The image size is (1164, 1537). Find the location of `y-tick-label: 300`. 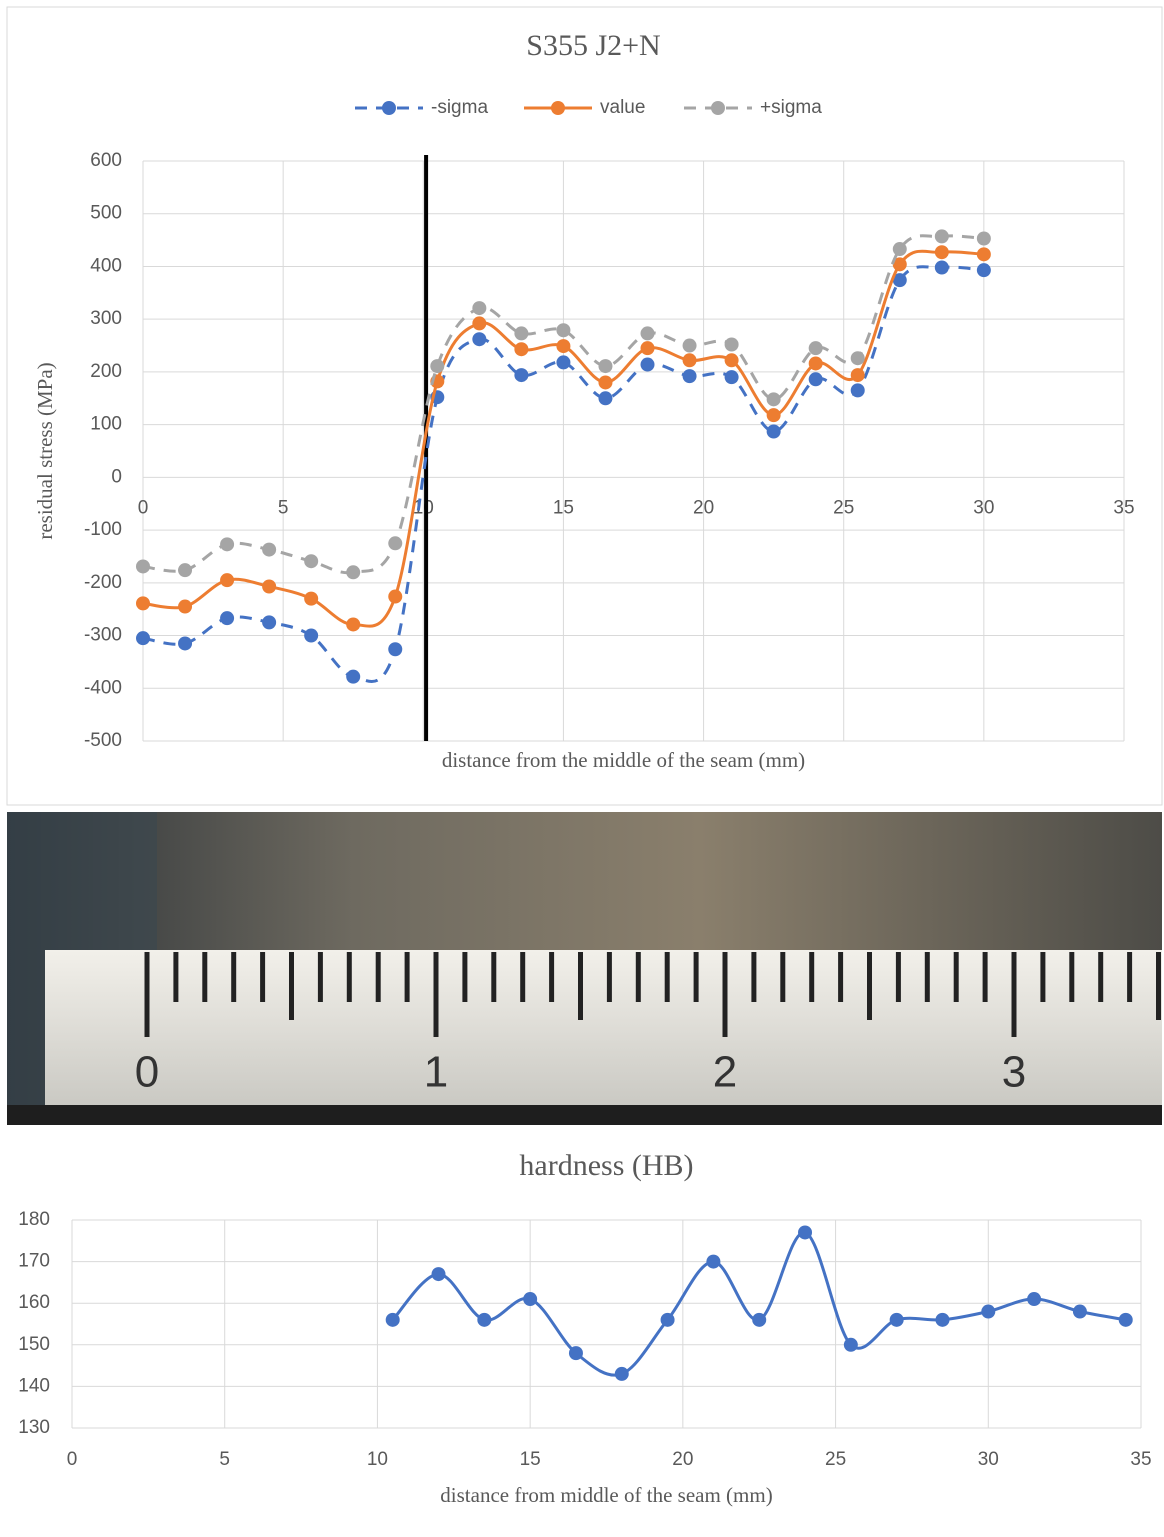

y-tick-label: 300 is located at coordinates (106, 318).